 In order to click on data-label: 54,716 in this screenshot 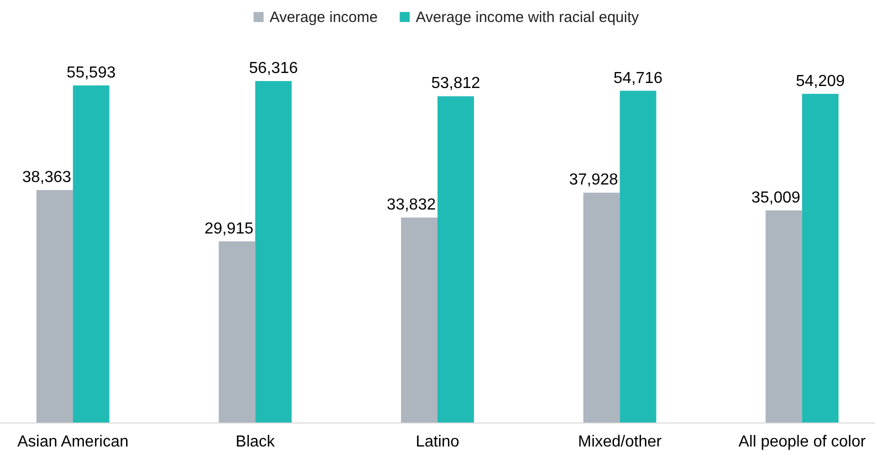, I will do `click(638, 78)`.